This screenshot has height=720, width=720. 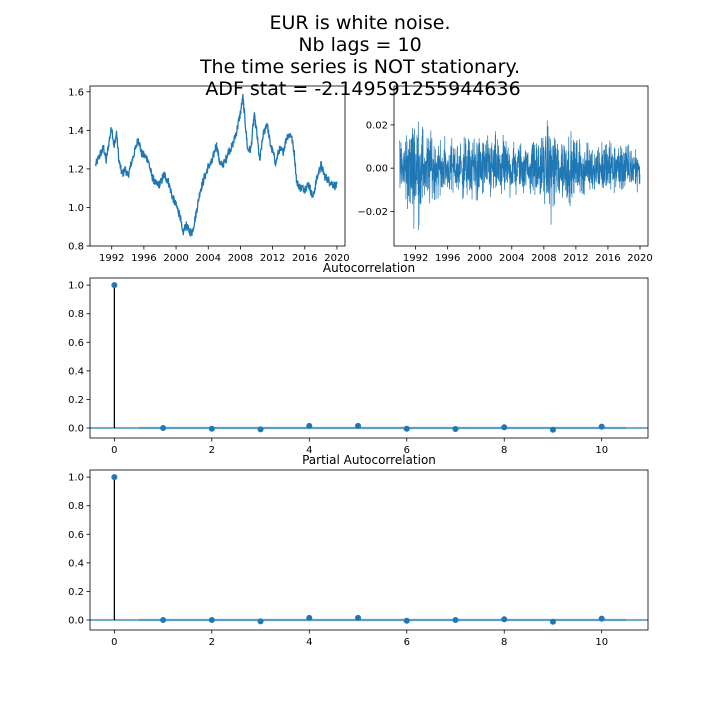 What do you see at coordinates (377, 125) in the screenshot?
I see `y-tick-label: 0.02` at bounding box center [377, 125].